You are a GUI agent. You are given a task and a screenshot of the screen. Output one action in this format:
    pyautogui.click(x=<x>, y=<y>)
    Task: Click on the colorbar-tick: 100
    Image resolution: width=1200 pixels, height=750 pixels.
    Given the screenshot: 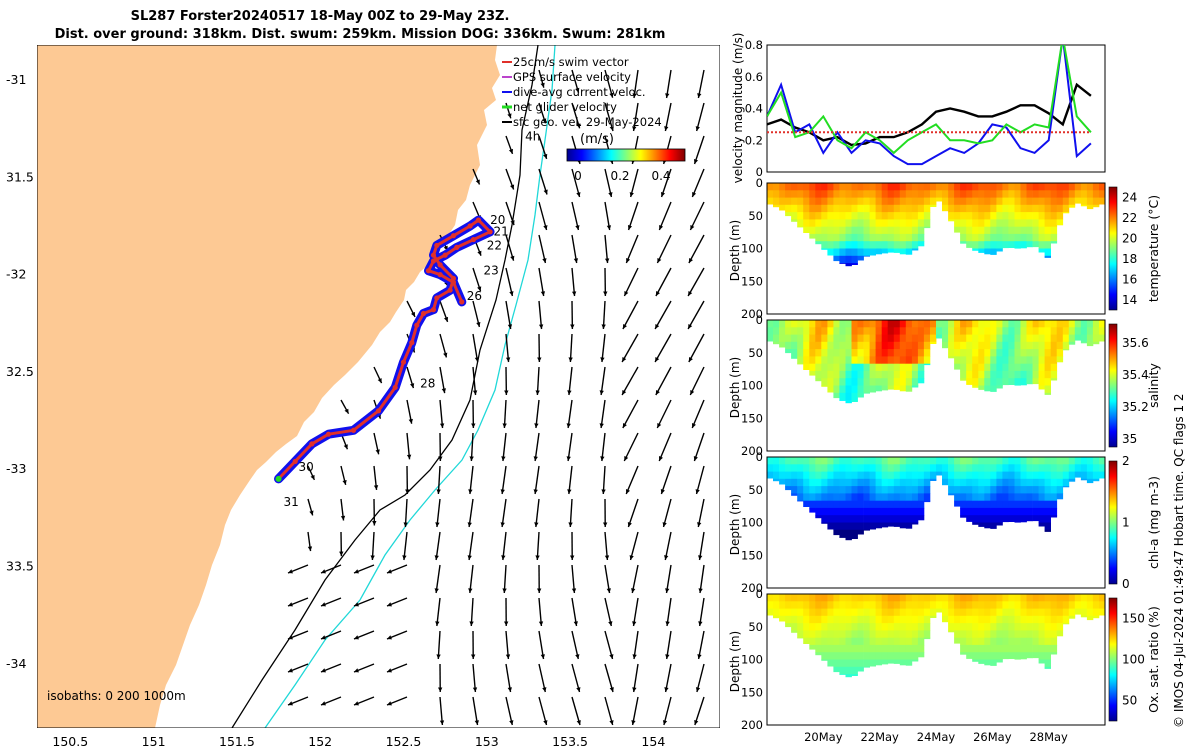 What is the action you would take?
    pyautogui.click(x=1133, y=660)
    